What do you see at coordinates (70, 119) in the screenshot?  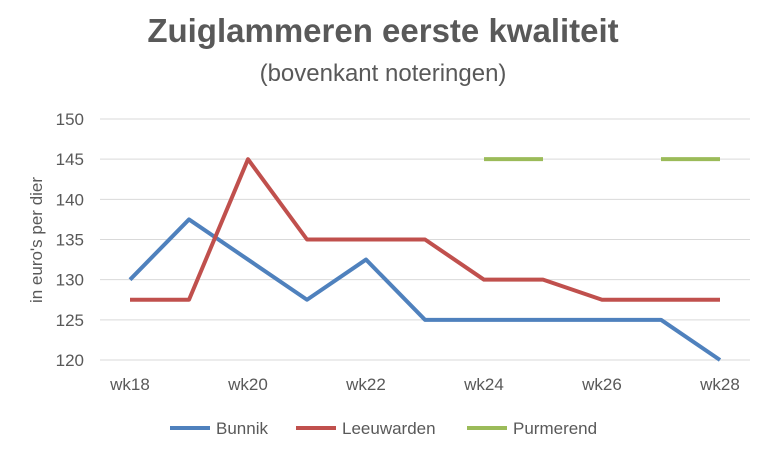 I see `y-tick-label: 150` at bounding box center [70, 119].